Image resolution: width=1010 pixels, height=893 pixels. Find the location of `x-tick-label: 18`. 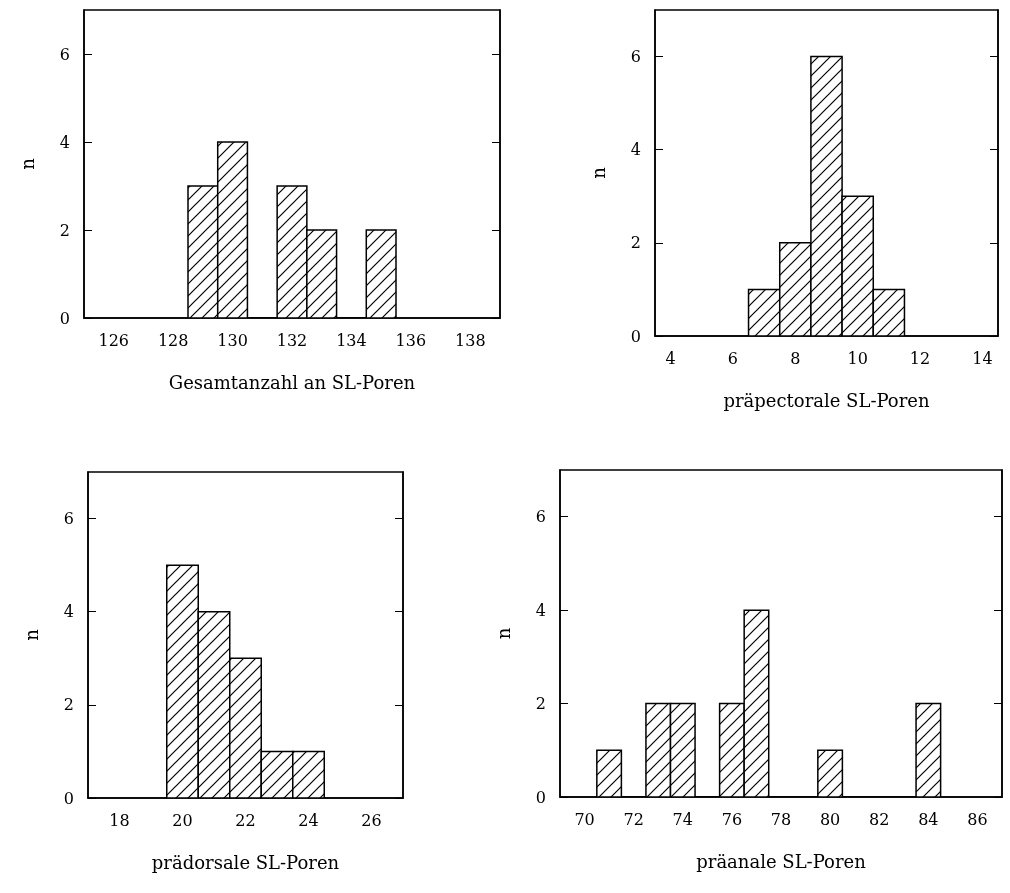

x-tick-label: 18 is located at coordinates (119, 820).